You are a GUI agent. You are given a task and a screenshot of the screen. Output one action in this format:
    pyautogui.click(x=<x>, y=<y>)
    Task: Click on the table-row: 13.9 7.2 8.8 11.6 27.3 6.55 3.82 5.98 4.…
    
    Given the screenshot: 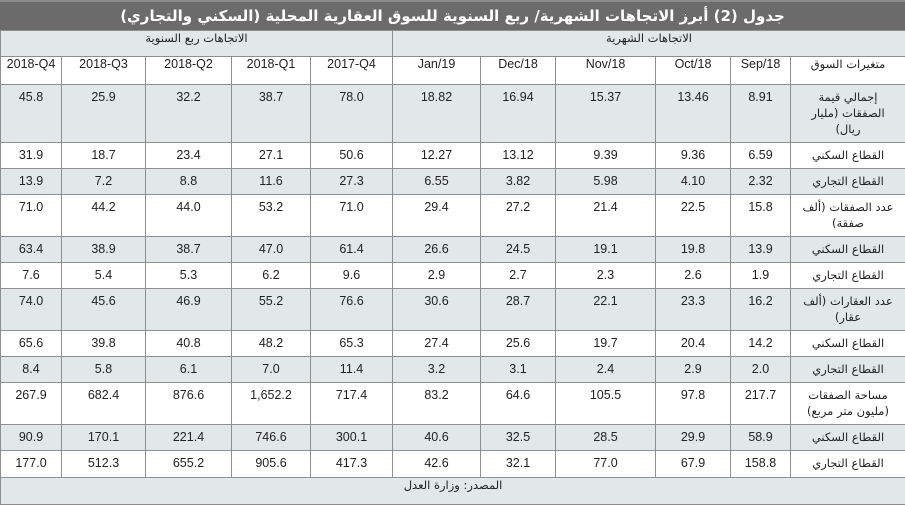 What is the action you would take?
    pyautogui.click(x=452, y=181)
    